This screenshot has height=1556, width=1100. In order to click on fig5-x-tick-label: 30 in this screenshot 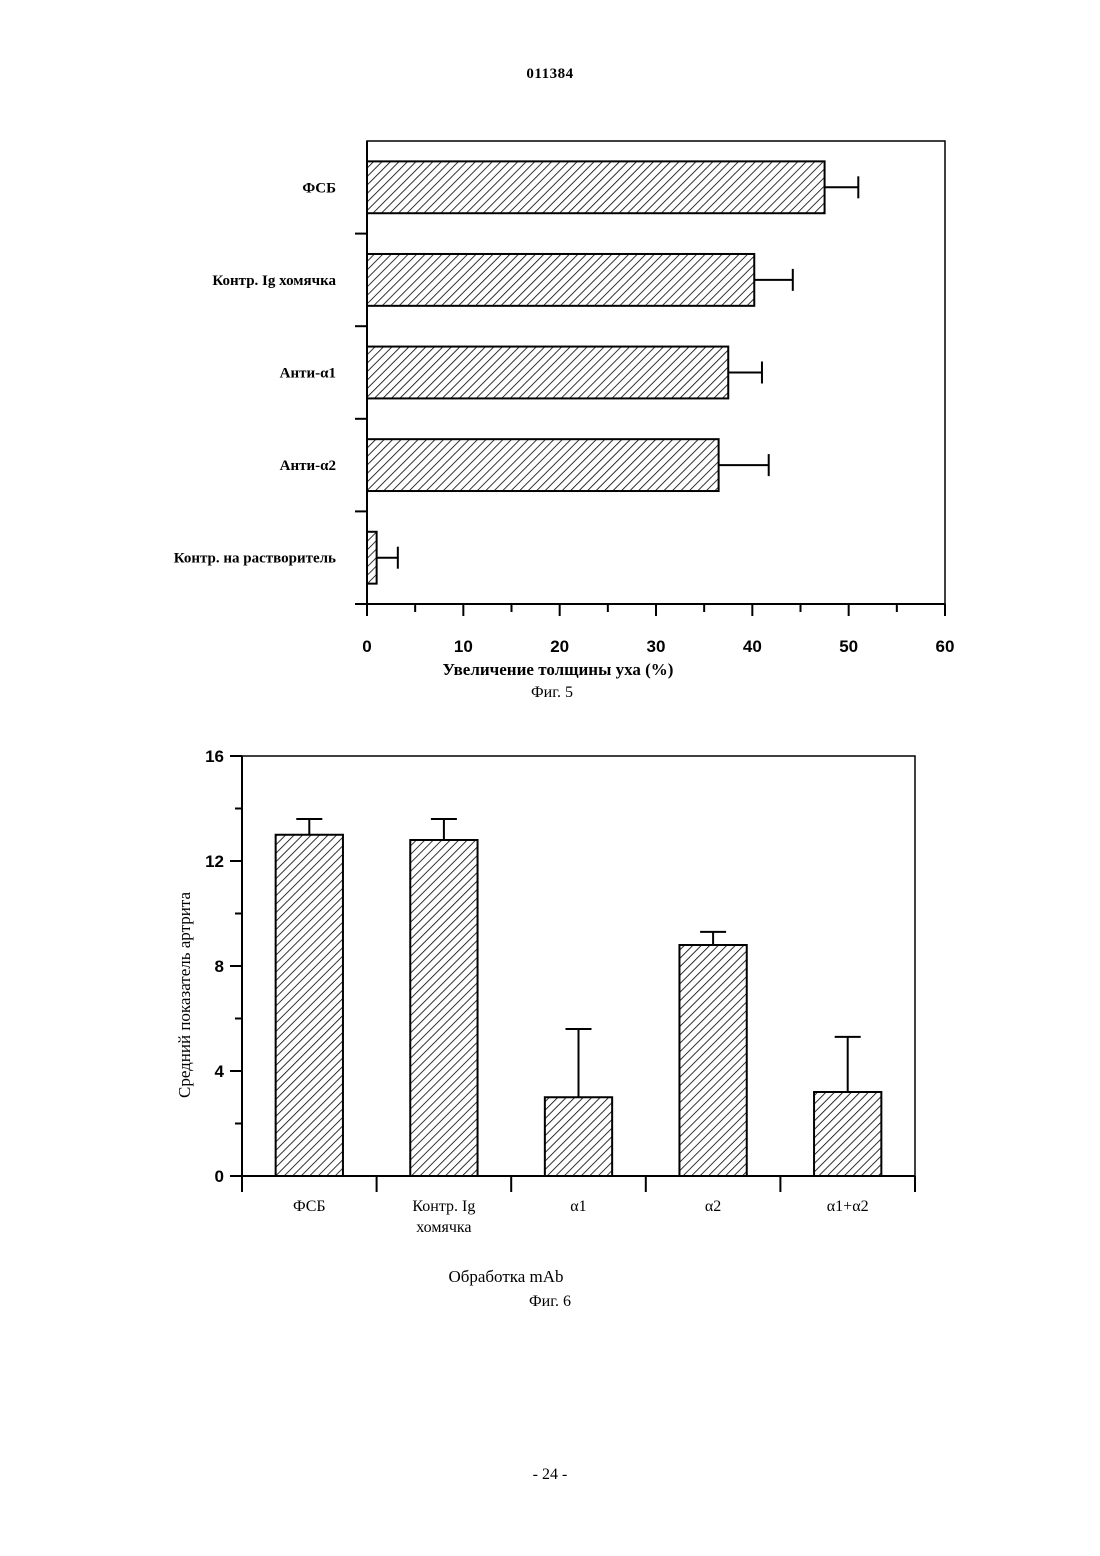, I will do `click(656, 646)`.